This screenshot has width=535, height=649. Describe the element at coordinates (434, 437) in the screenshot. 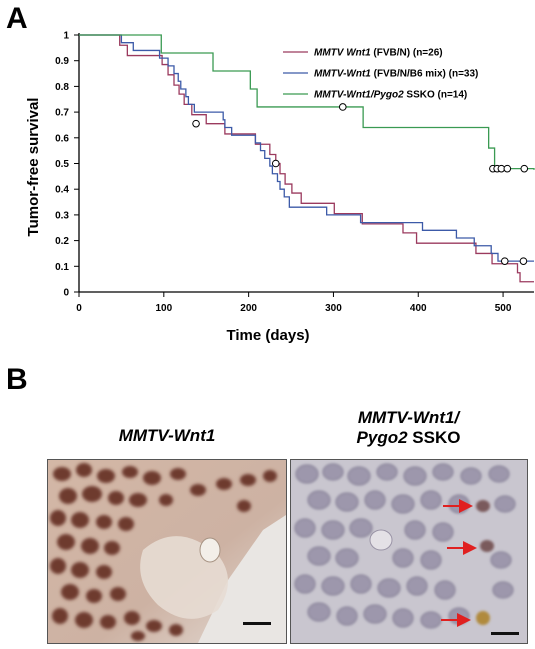

I see `right-image-title-suffix: SSKO` at that location.